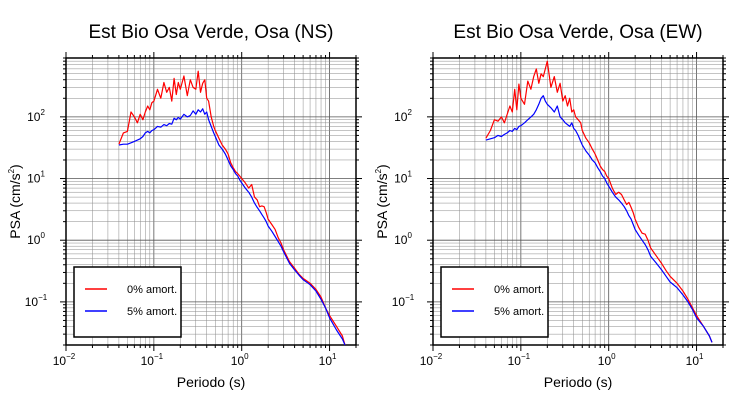 This screenshot has height=400, width=730. Describe the element at coordinates (211, 32) in the screenshot. I see `chart-title: Est Bio Osa Verde, Osa (NS)` at that location.